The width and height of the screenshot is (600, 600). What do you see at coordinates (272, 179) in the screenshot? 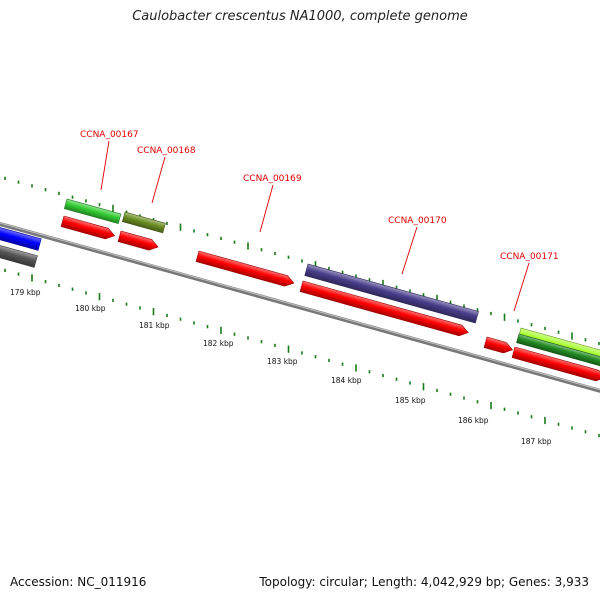
I see `gene-label: CCNA_00169` at bounding box center [272, 179].